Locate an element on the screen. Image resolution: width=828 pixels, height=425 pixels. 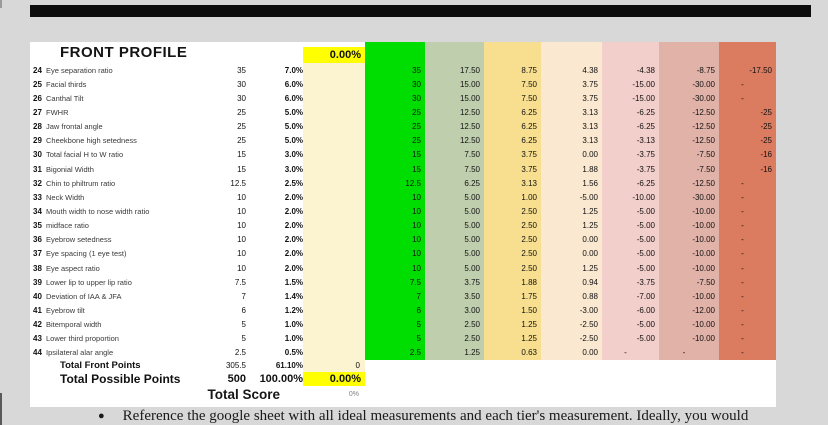
row-label: Ipsilateral alar angle is located at coordinates (80, 353).